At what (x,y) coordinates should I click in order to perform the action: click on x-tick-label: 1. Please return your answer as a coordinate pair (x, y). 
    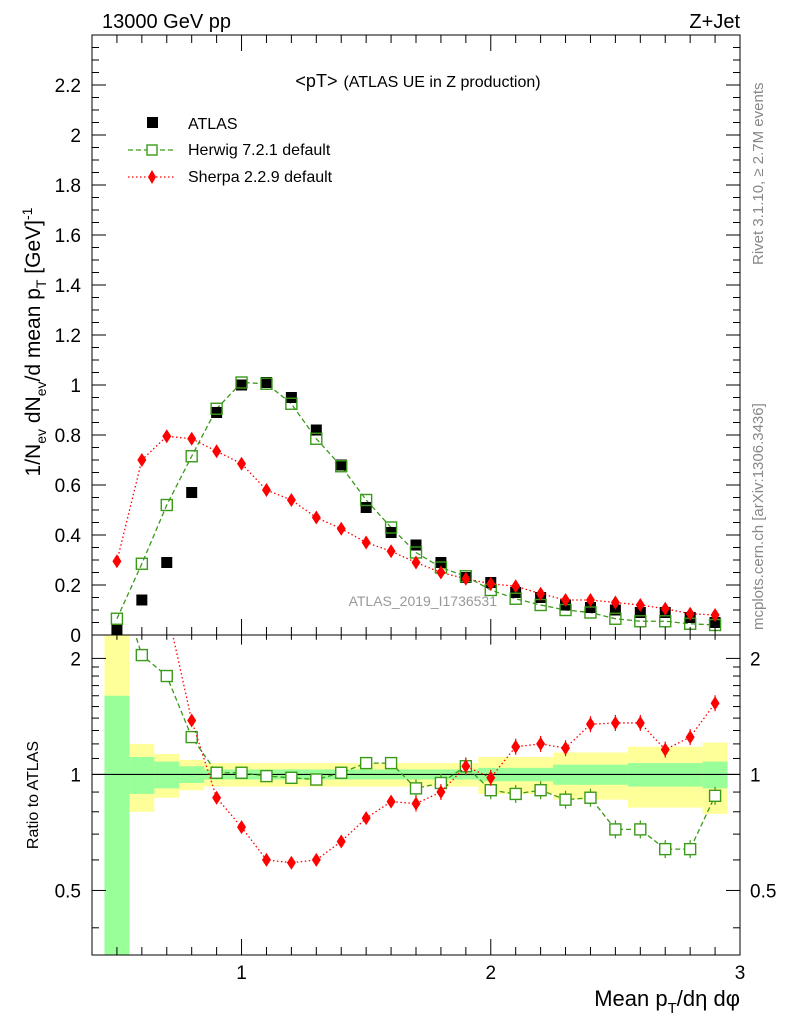
    Looking at the image, I should click on (241, 973).